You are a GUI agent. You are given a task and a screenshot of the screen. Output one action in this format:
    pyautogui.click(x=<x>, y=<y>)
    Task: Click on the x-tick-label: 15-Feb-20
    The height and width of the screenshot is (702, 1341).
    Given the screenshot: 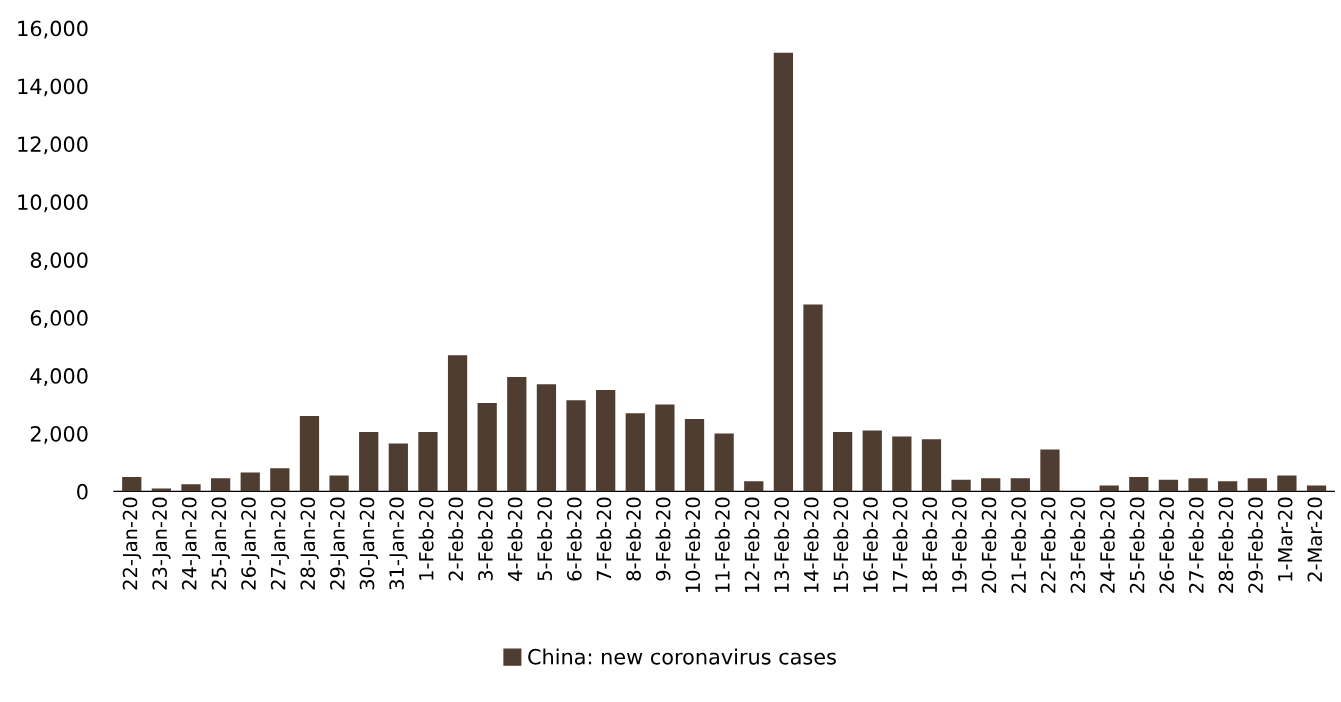 What is the action you would take?
    pyautogui.click(x=841, y=545)
    